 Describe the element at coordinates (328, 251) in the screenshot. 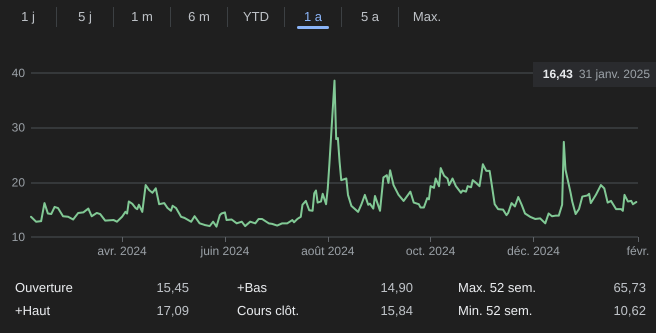

I see `x-tick-label: août 2024` at that location.